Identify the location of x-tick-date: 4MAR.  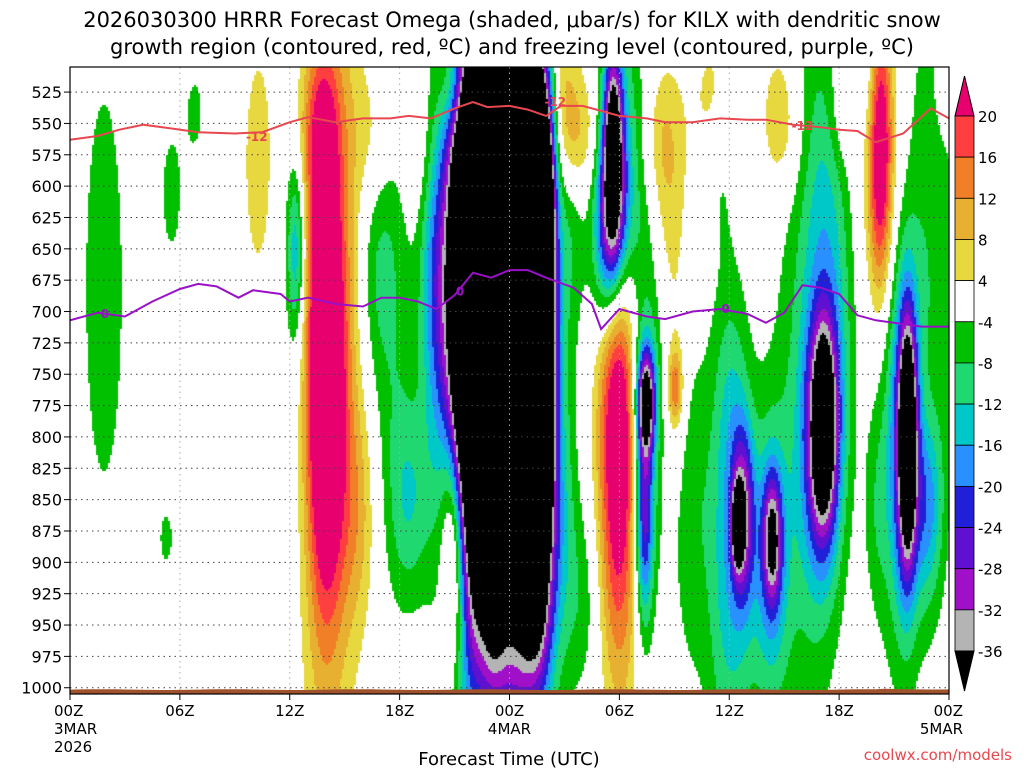
(509, 729).